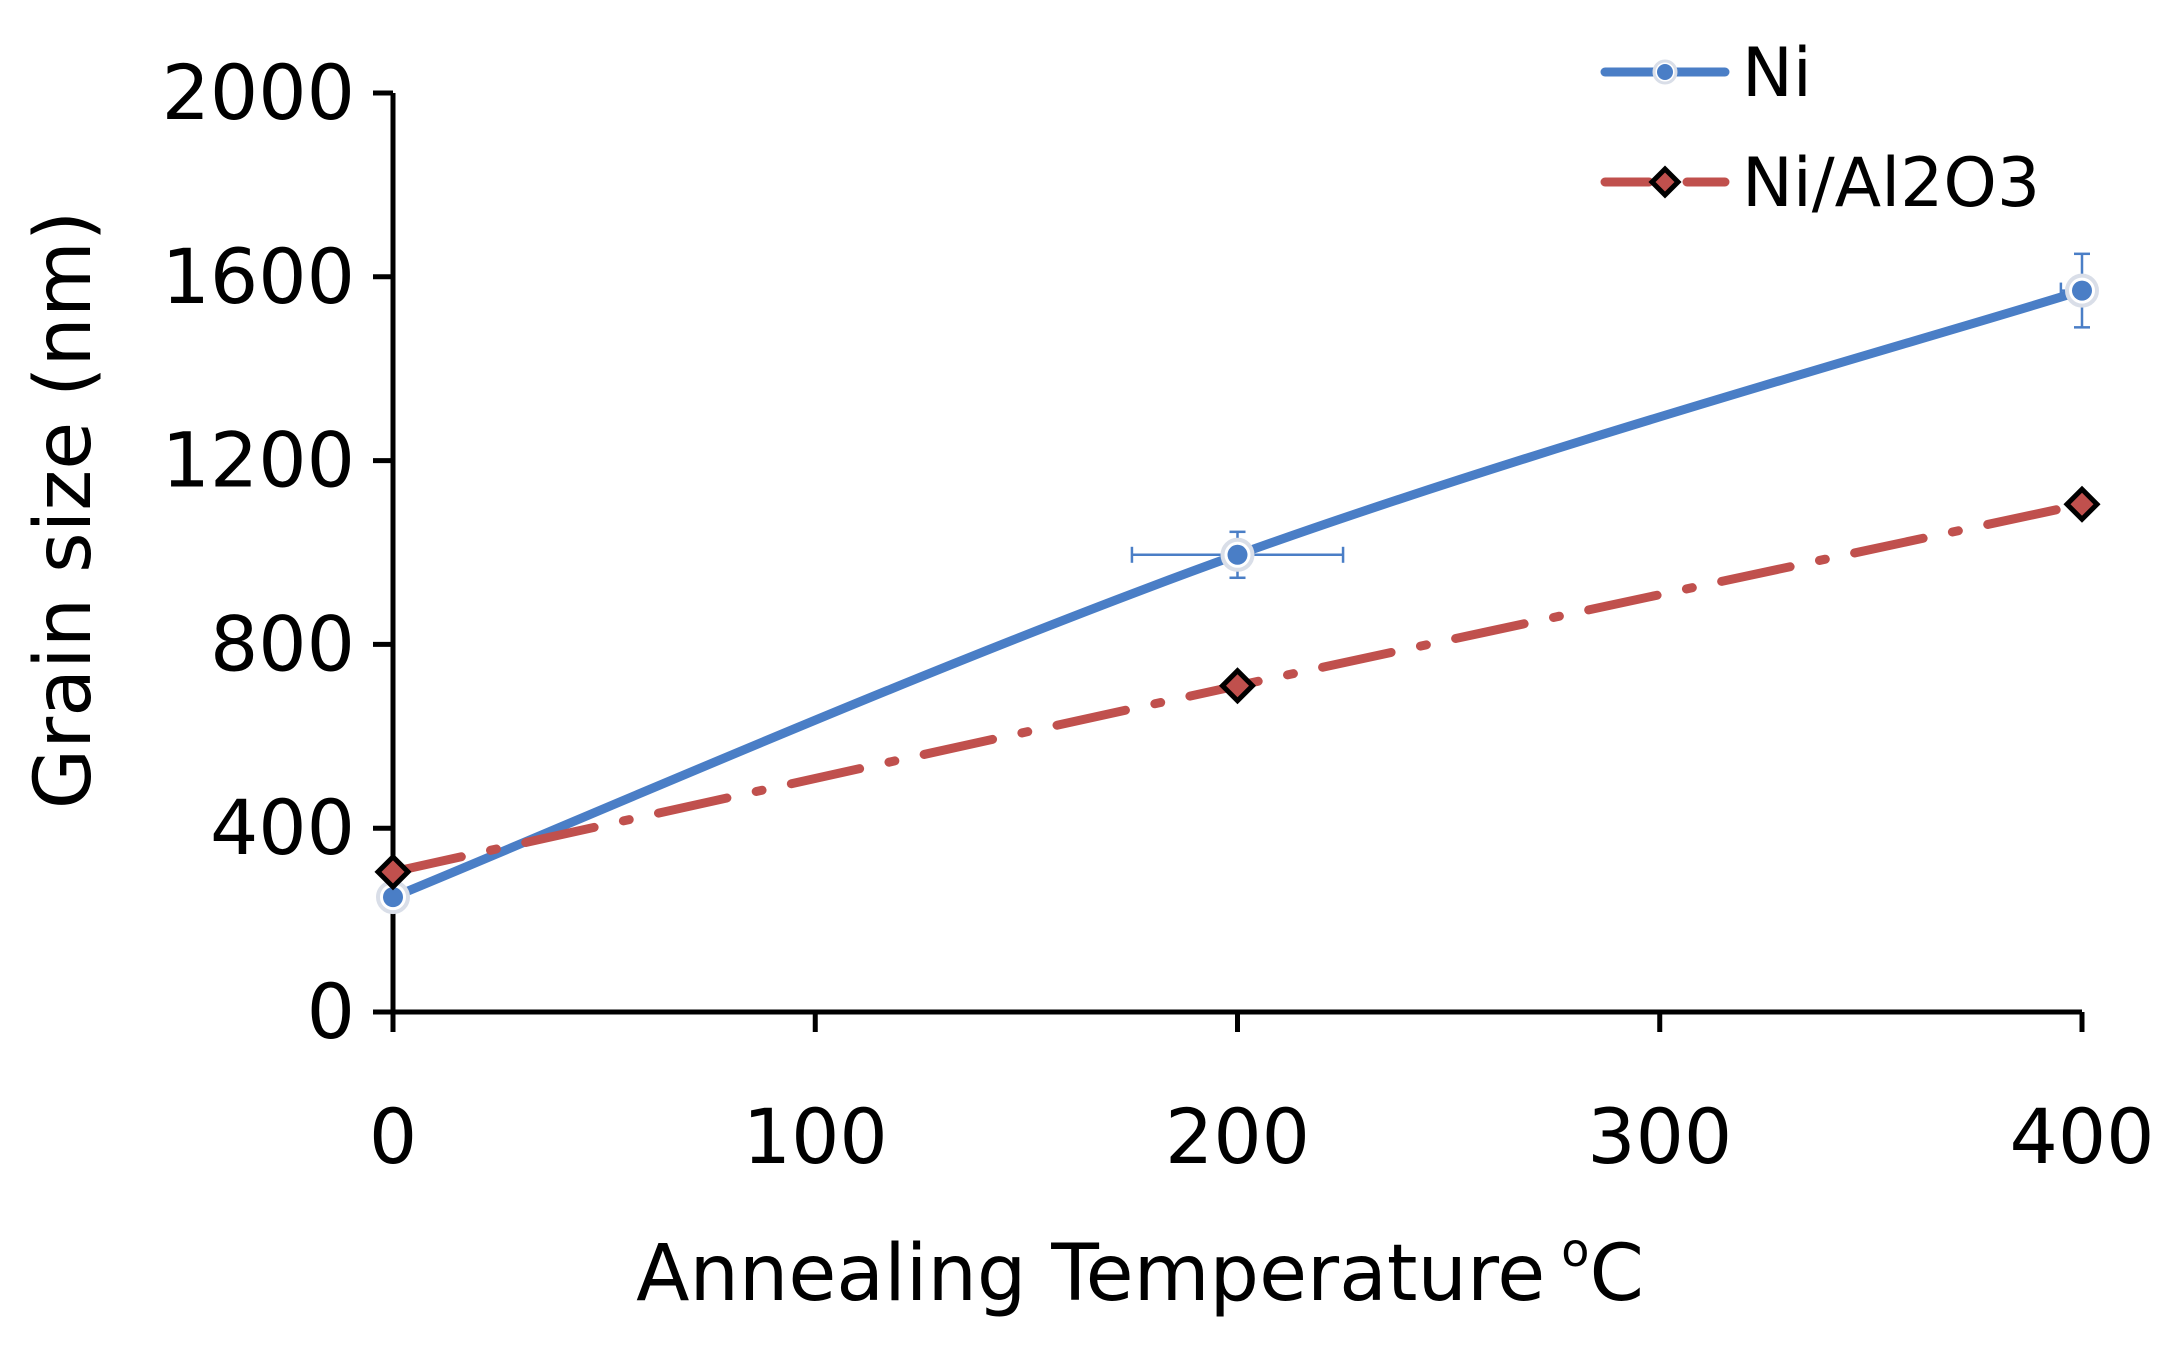 This screenshot has width=2166, height=1346. Describe the element at coordinates (258, 460) in the screenshot. I see `y-tick-label: 1200` at that location.